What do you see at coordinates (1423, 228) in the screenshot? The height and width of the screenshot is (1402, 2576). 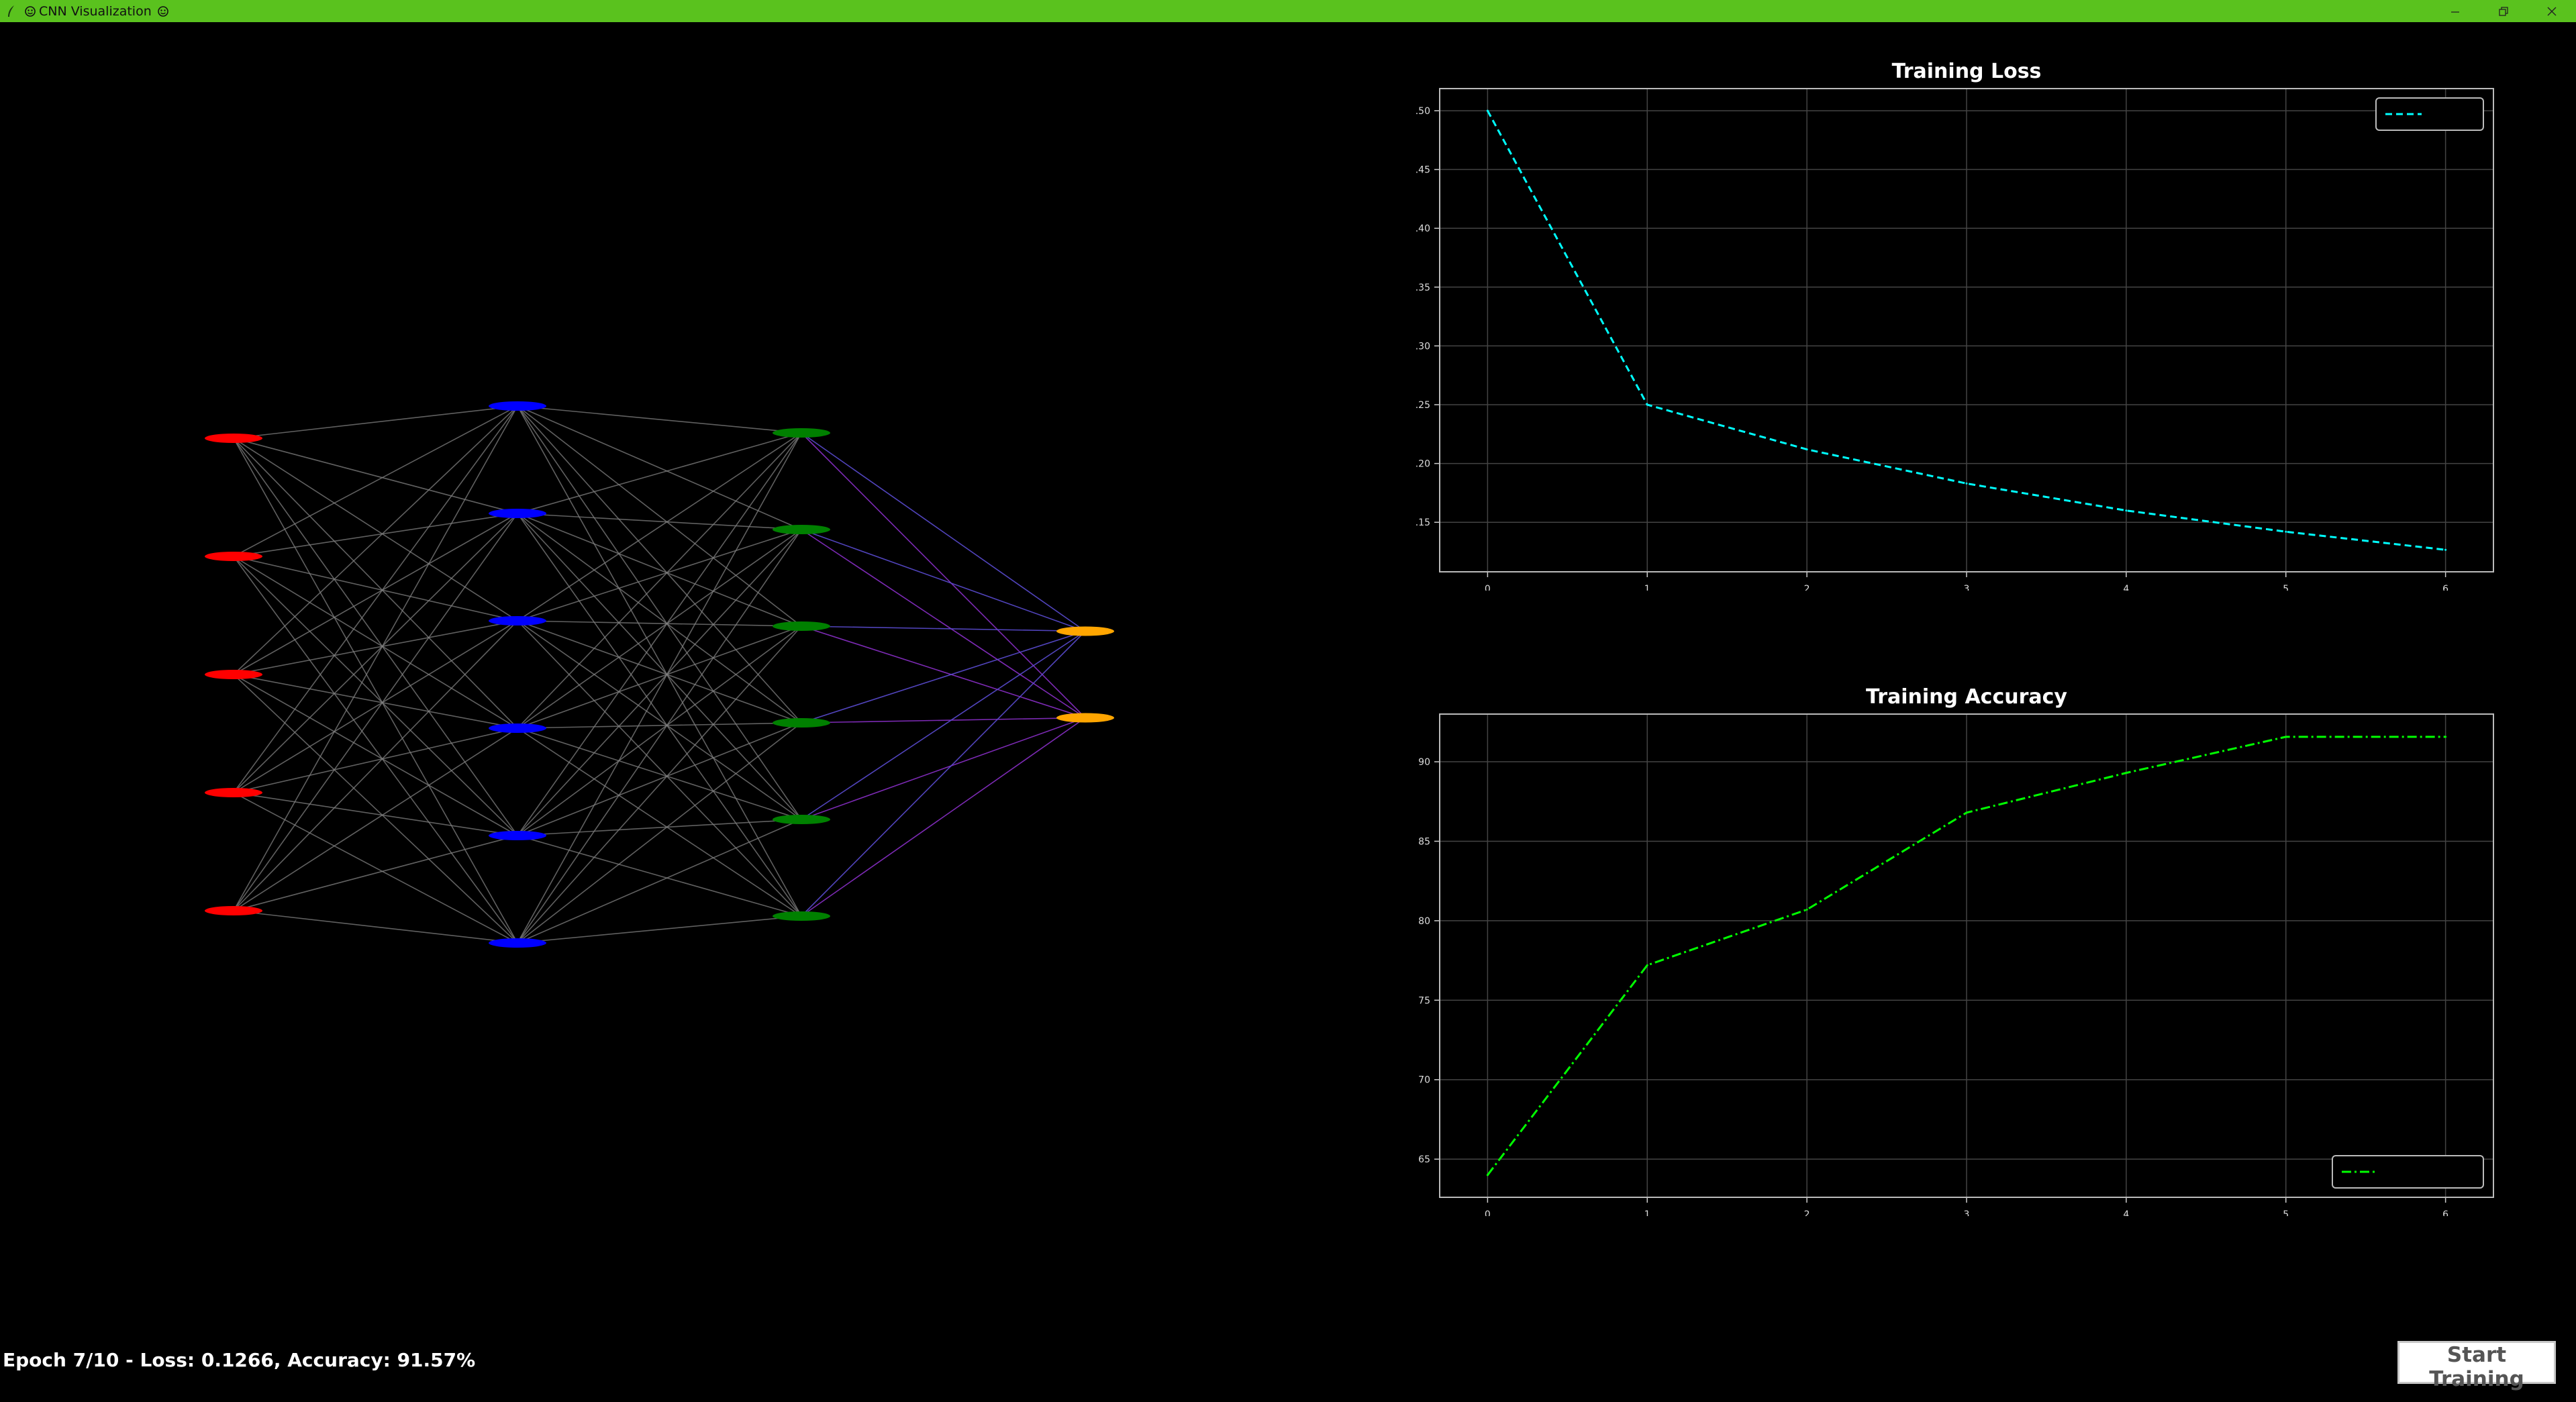 I see `y-tick-label: 0.40` at bounding box center [1423, 228].